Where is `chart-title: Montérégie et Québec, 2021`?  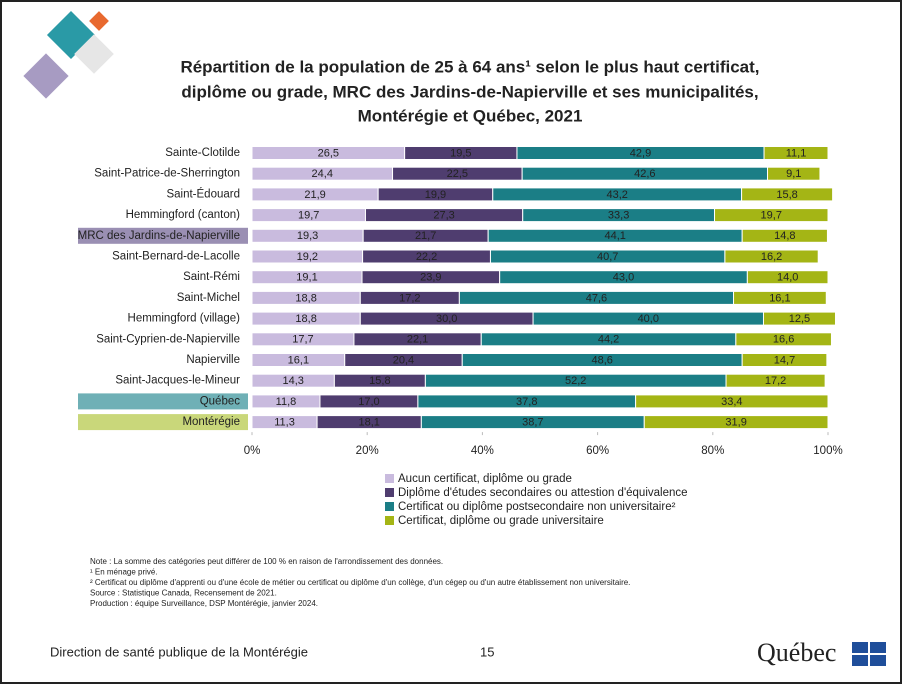
chart-title: Montérégie et Québec, 2021 is located at coordinates (470, 115).